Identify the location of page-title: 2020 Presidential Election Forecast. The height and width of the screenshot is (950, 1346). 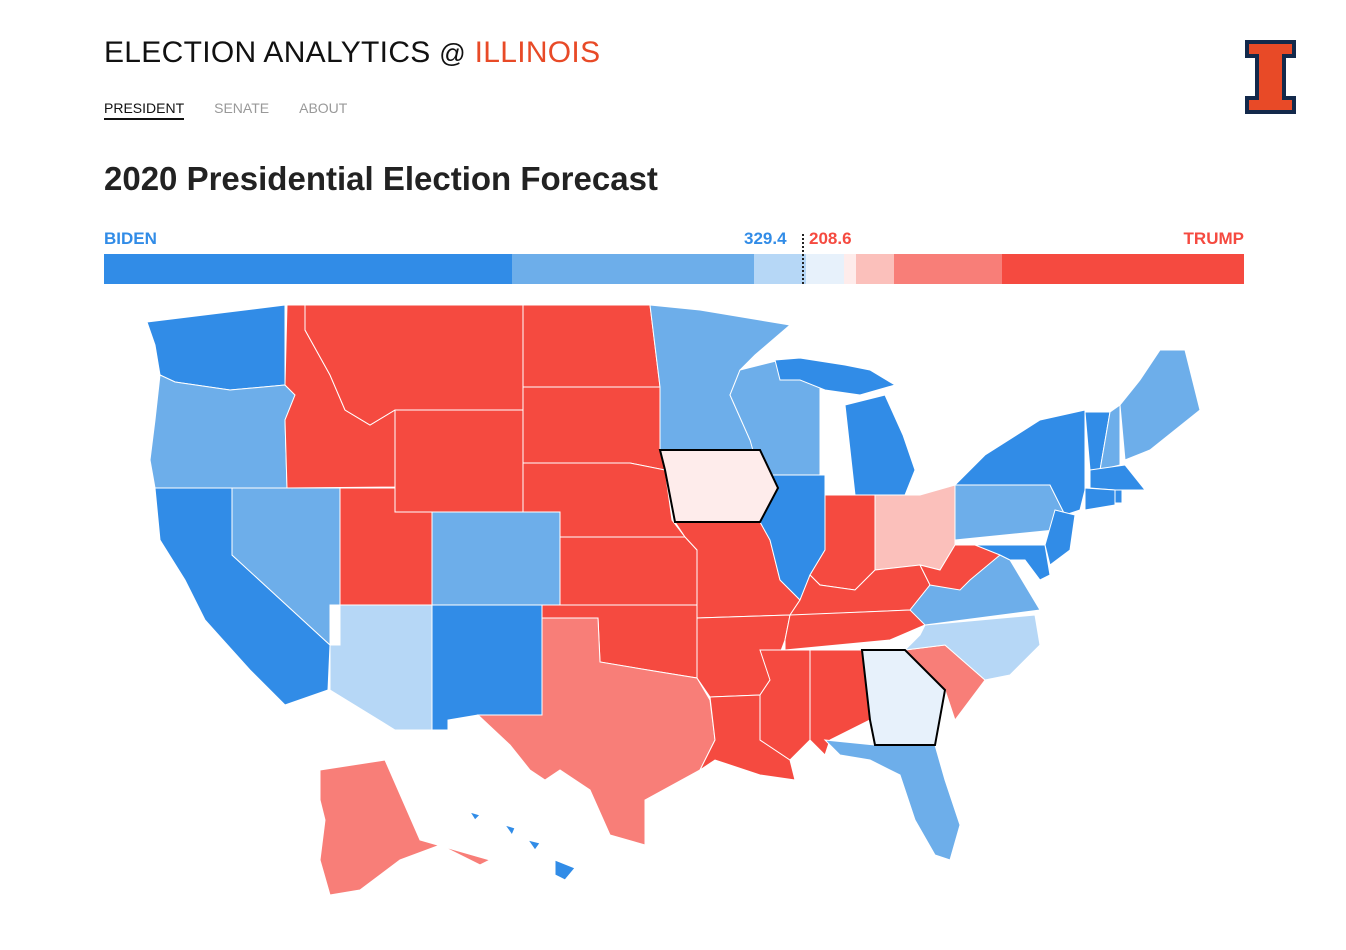
(381, 178).